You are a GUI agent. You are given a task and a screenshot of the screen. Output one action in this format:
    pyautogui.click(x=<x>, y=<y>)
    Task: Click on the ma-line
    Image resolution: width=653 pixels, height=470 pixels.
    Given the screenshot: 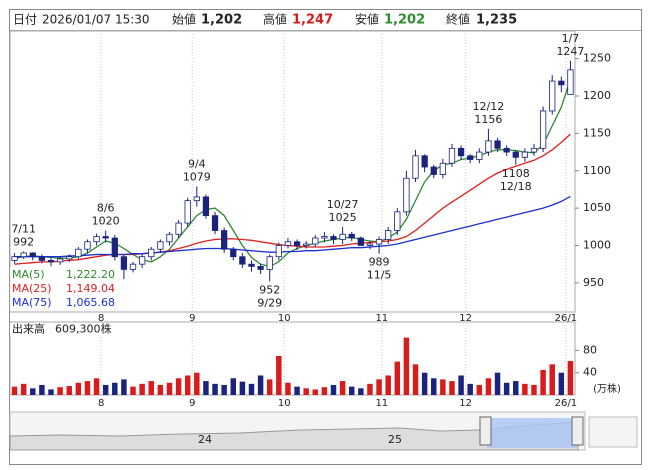 What is the action you would take?
    pyautogui.click(x=292, y=226)
    